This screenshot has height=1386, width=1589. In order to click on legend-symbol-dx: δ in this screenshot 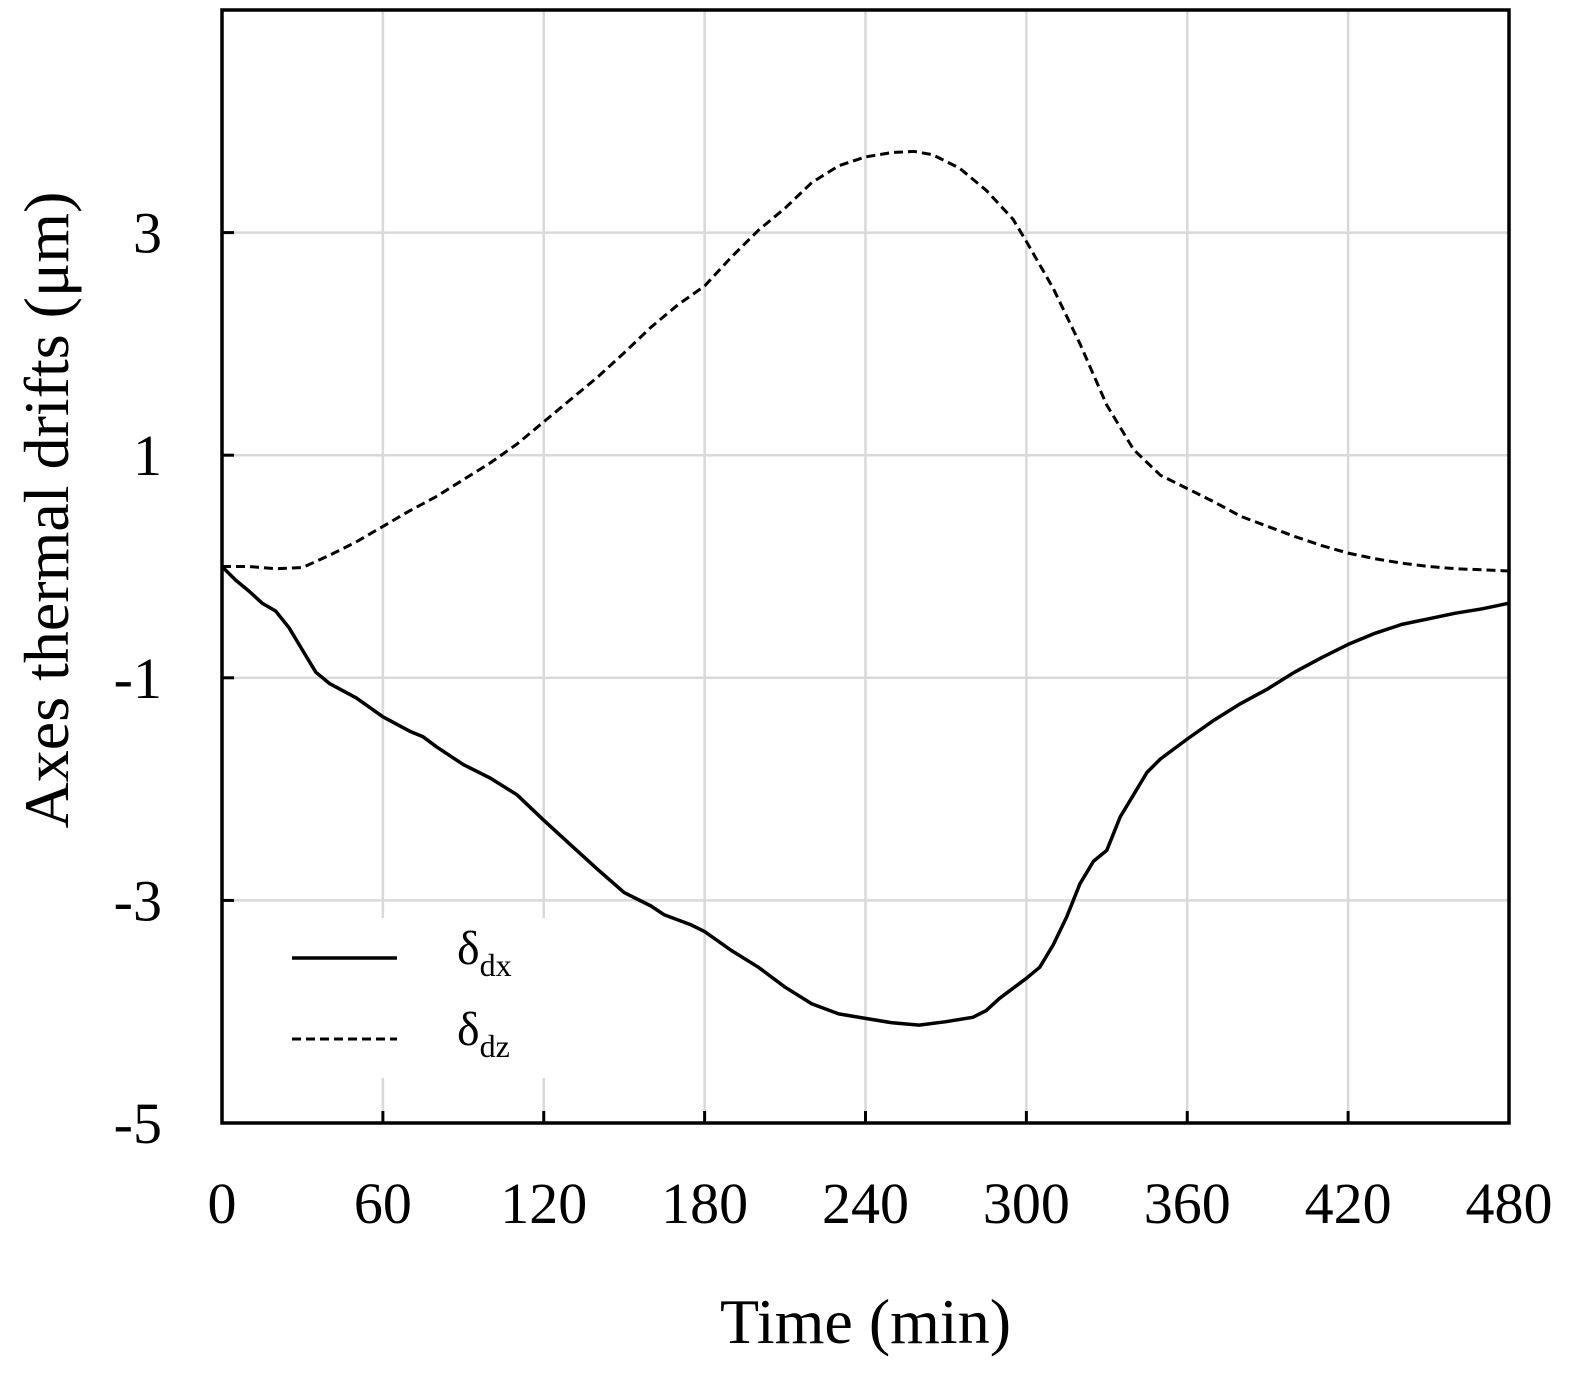, I will do `click(468, 948)`.